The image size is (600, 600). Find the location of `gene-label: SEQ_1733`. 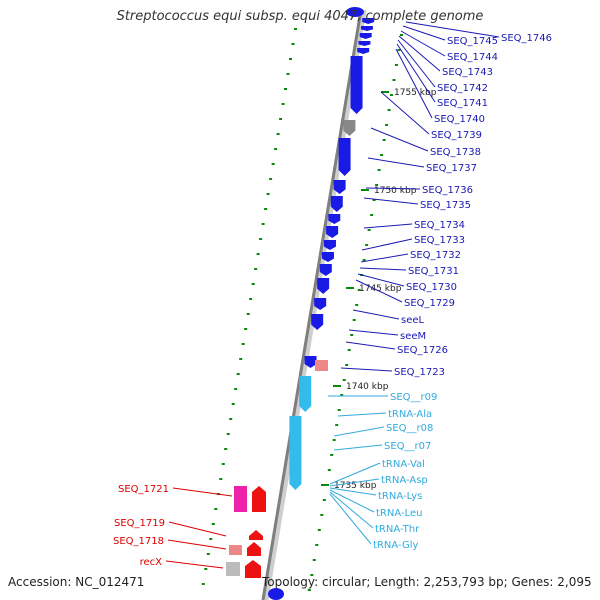

gene-label: SEQ_1733 is located at coordinates (439, 240).